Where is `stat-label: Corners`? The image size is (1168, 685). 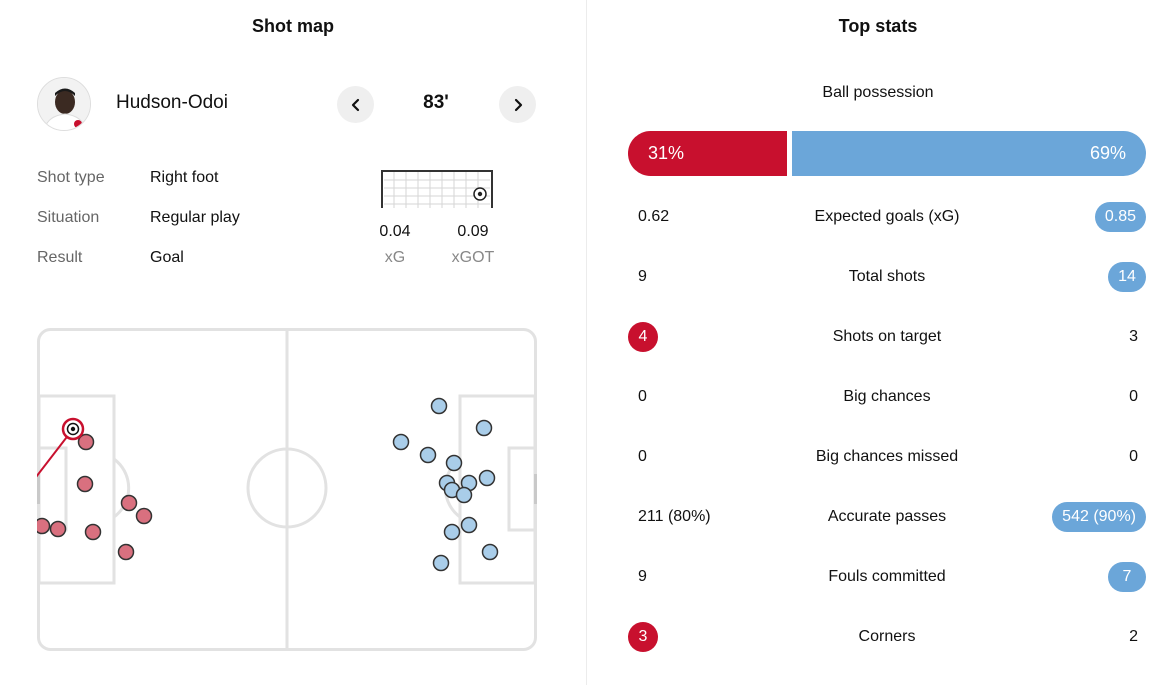
stat-label: Corners is located at coordinates (887, 636).